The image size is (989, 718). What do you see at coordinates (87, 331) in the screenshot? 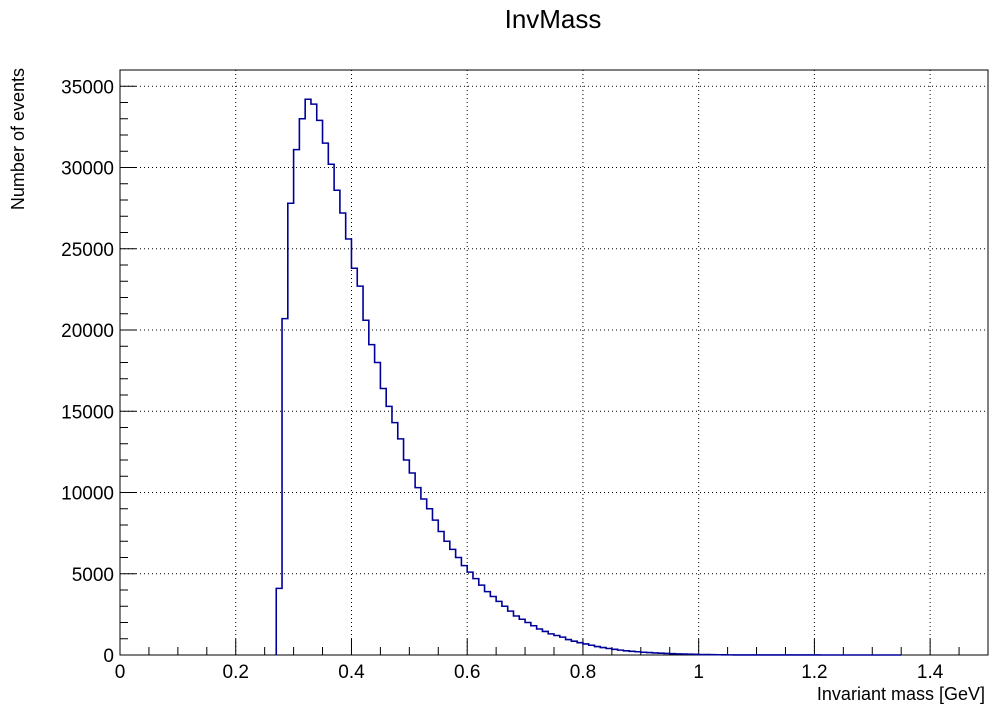
I see `y-tick-label: 20000` at bounding box center [87, 331].